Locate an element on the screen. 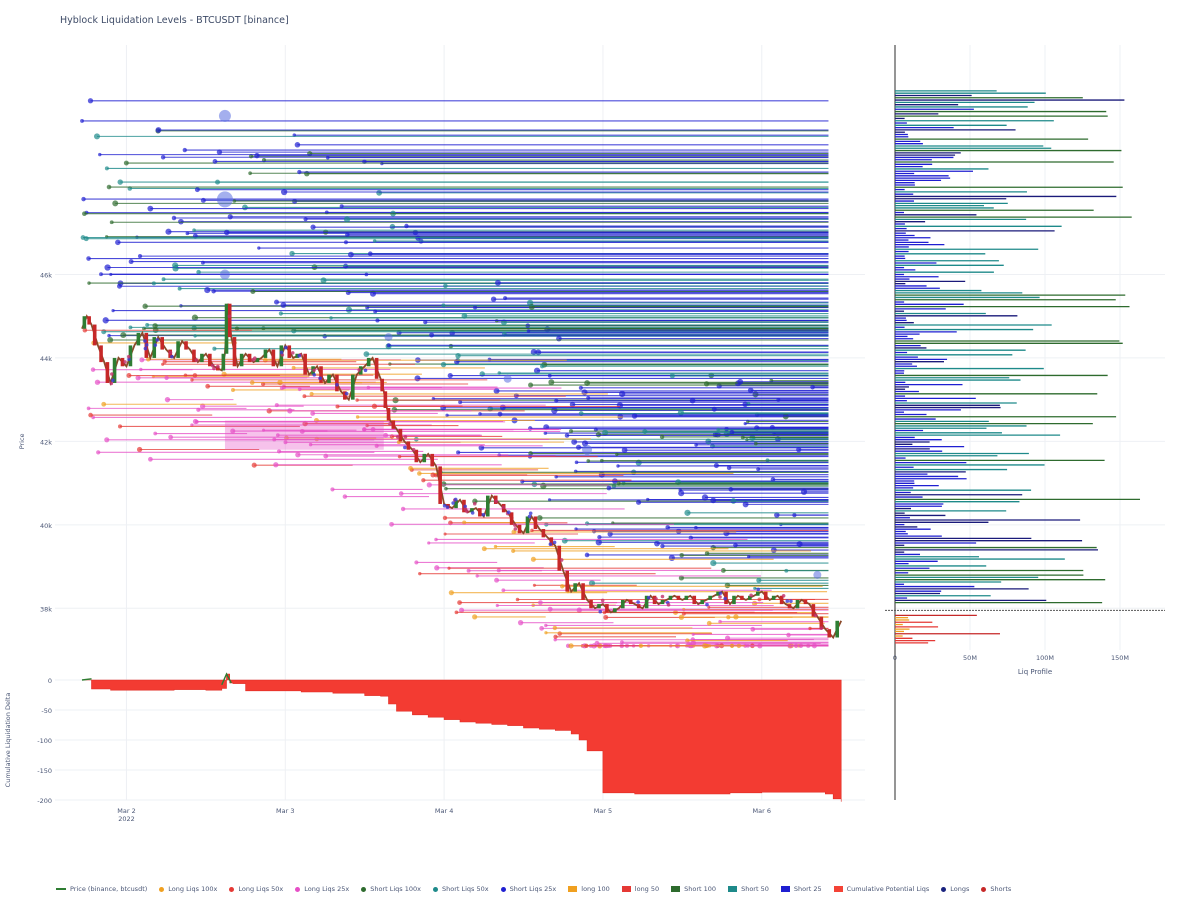 This screenshot has height=901, width=1200. short-liq-bubble is located at coordinates (224, 199).